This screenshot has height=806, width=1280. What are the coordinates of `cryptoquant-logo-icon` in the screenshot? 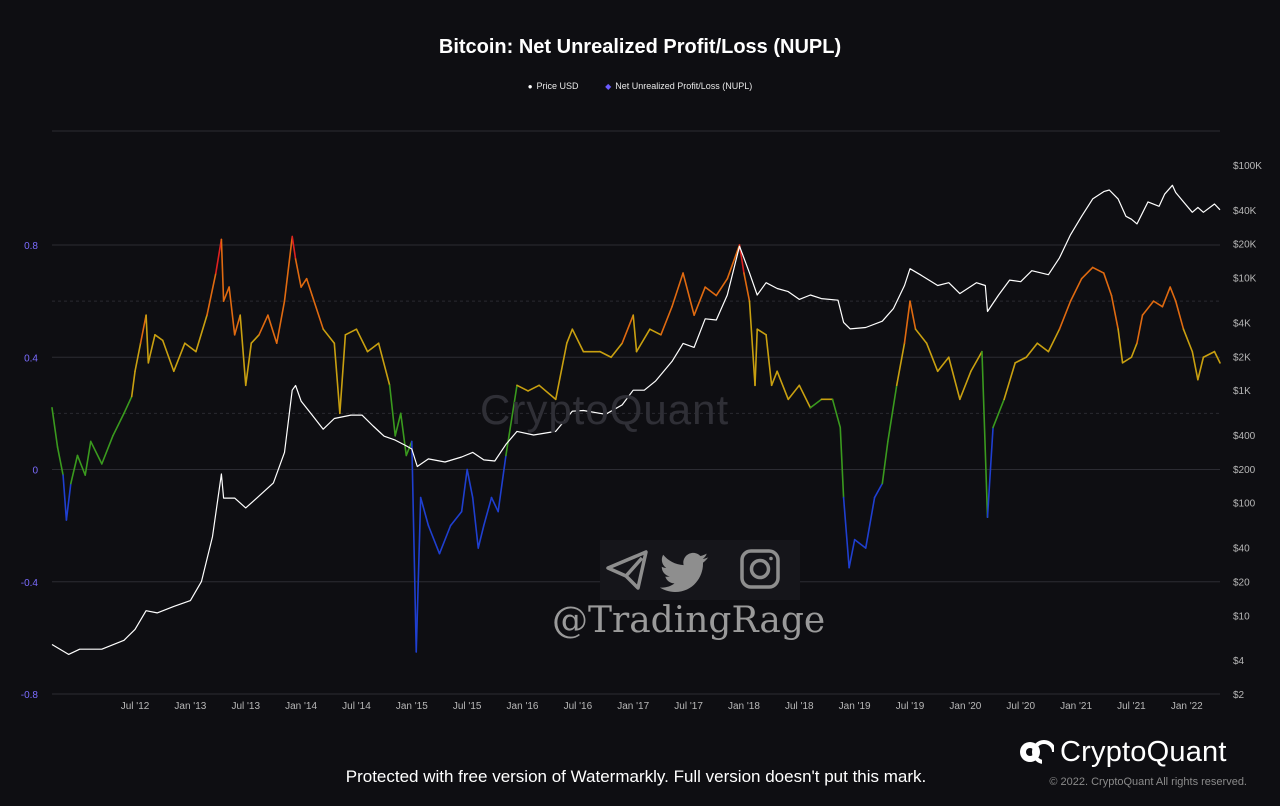 It's located at (1037, 752).